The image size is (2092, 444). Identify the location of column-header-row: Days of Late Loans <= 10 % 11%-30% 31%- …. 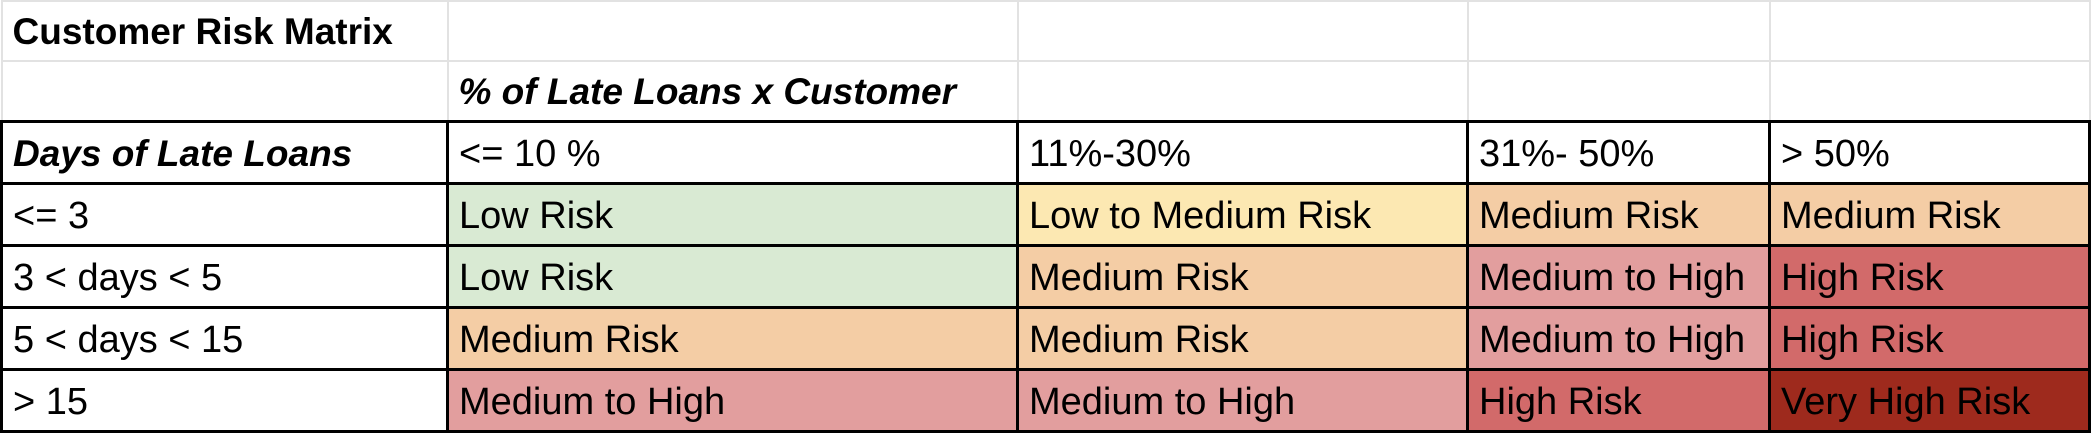
(1045, 152).